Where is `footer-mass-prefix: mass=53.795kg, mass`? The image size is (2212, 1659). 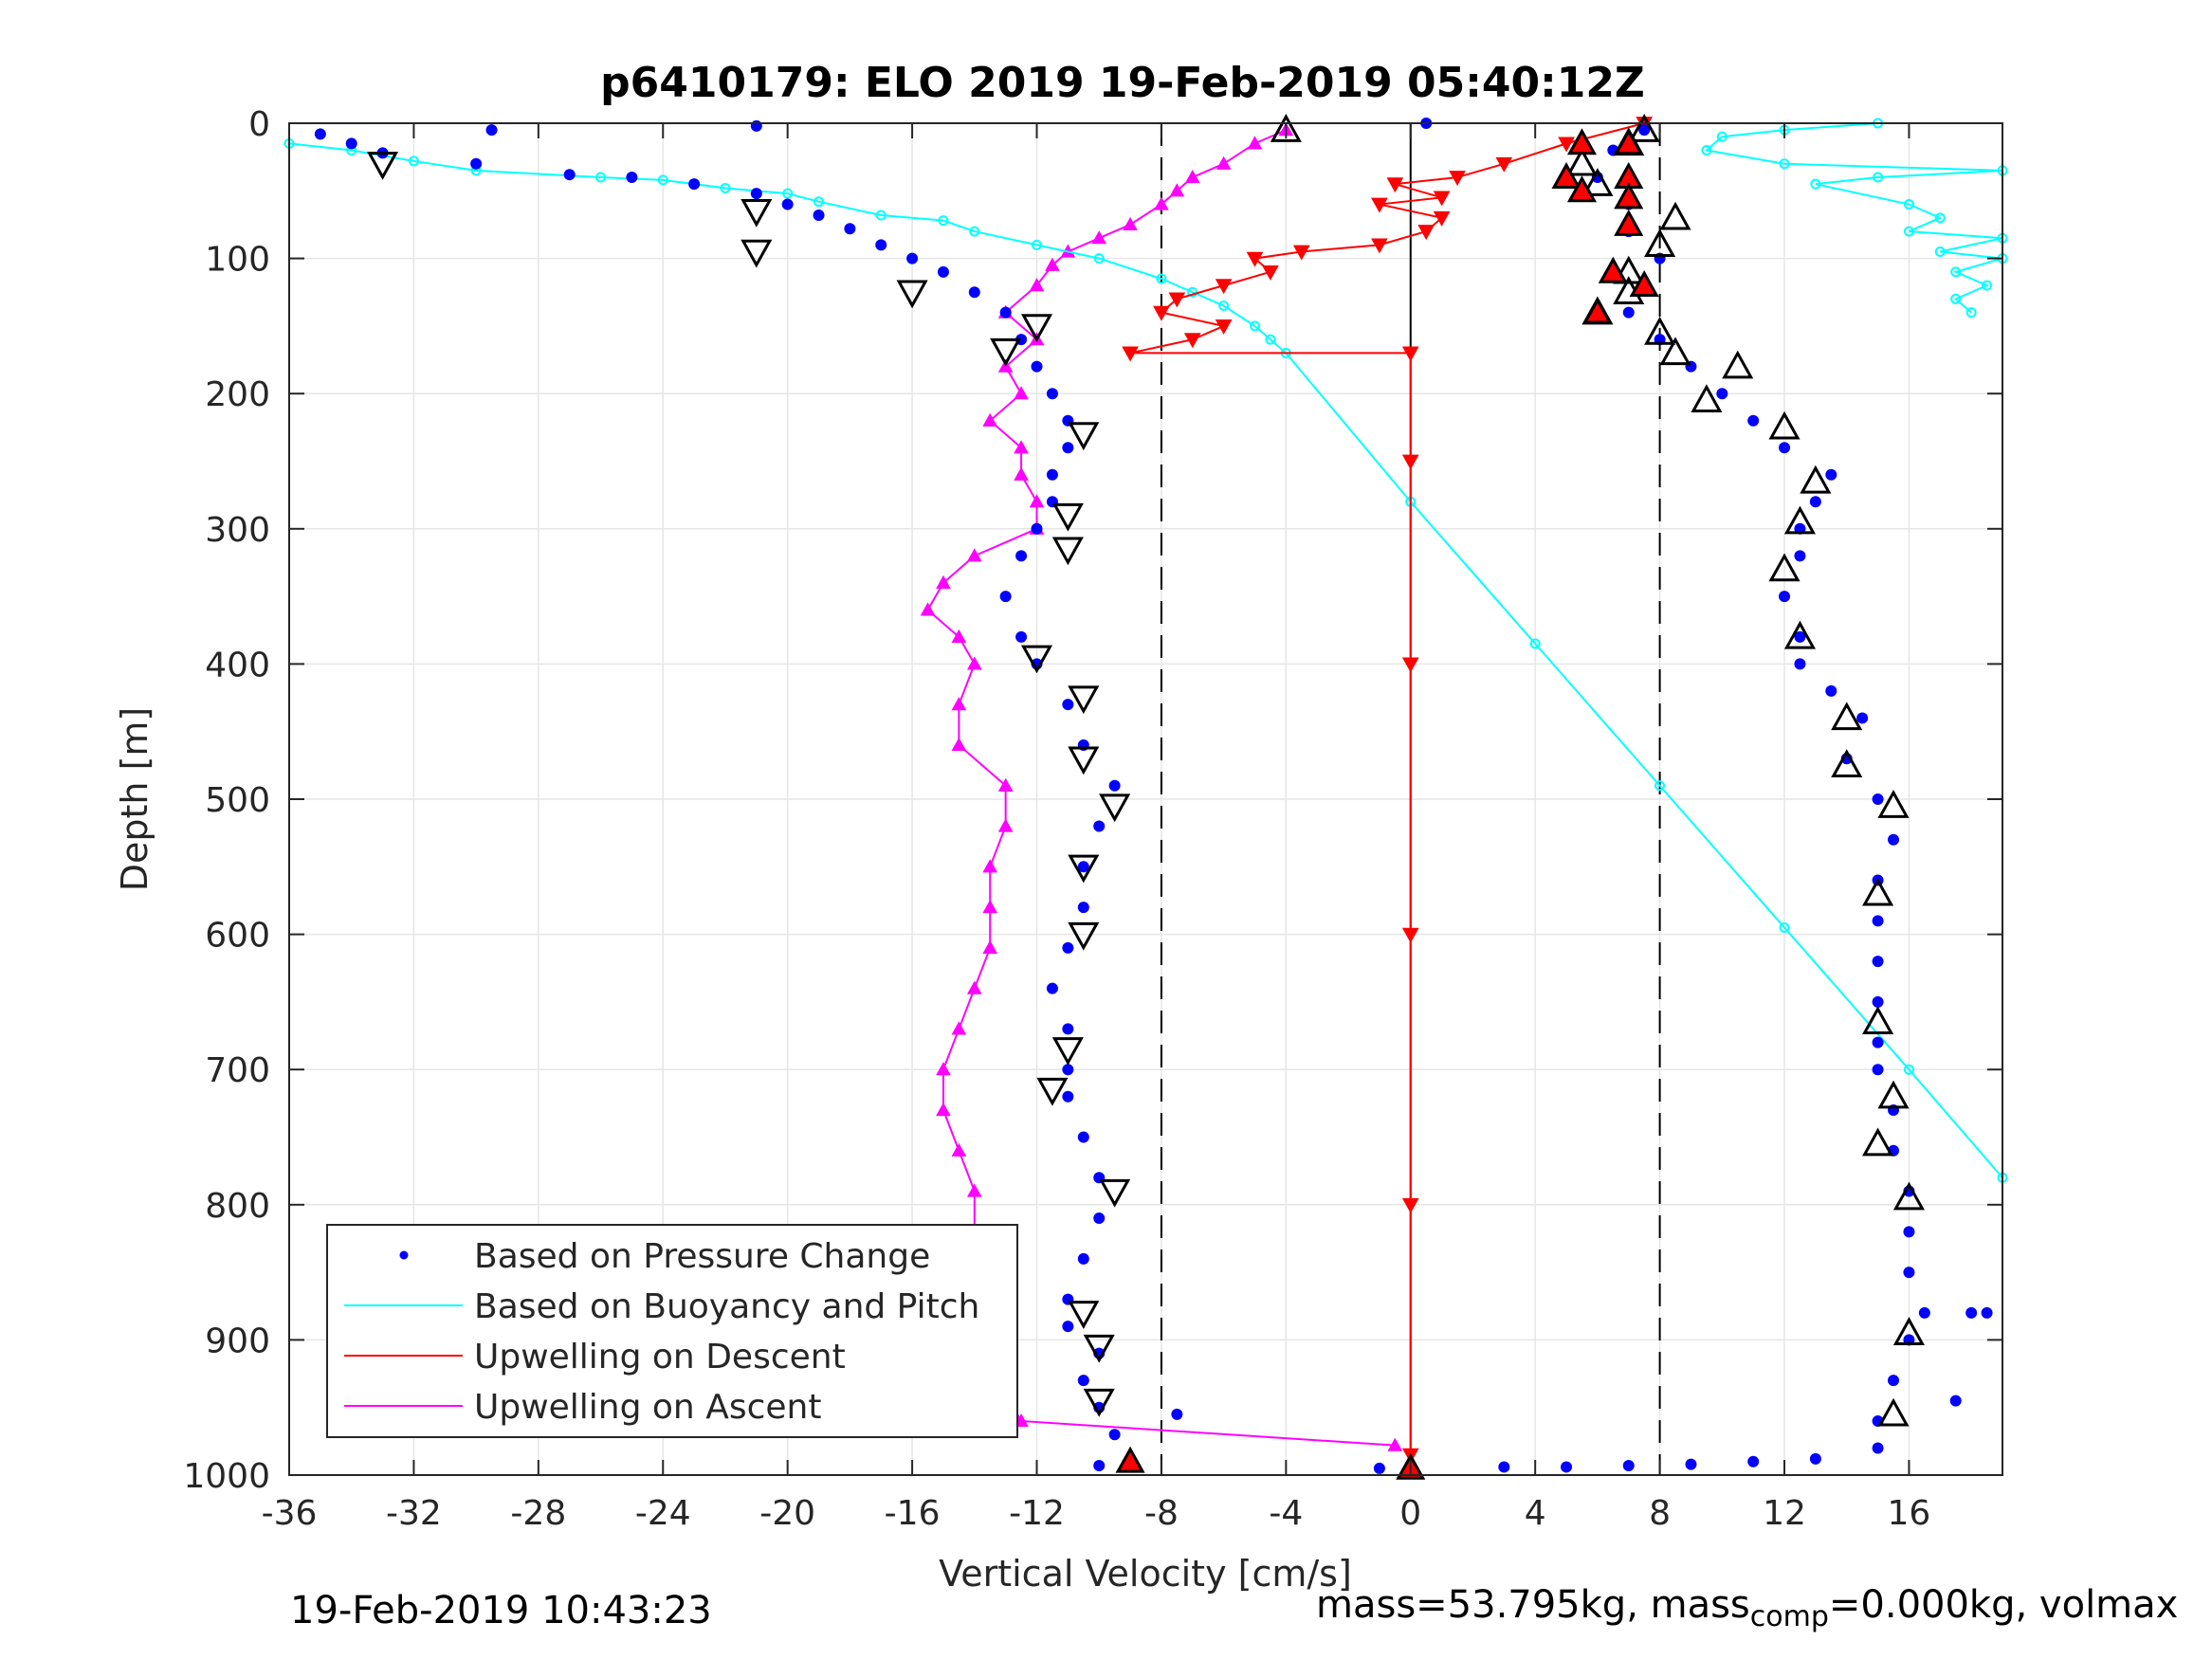
footer-mass-prefix: mass=53.795kg, mass is located at coordinates (1533, 1605).